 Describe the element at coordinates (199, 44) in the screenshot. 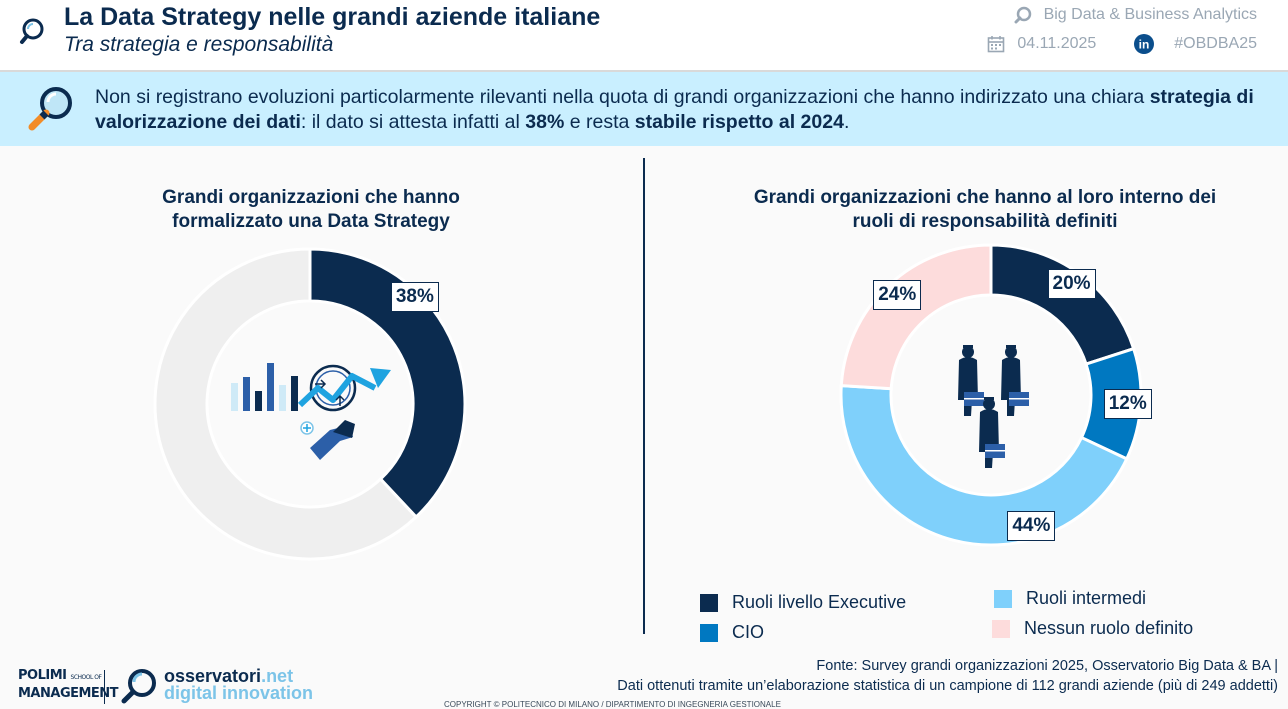

I see `page-subtitle: Tra strategia e responsabilità` at that location.